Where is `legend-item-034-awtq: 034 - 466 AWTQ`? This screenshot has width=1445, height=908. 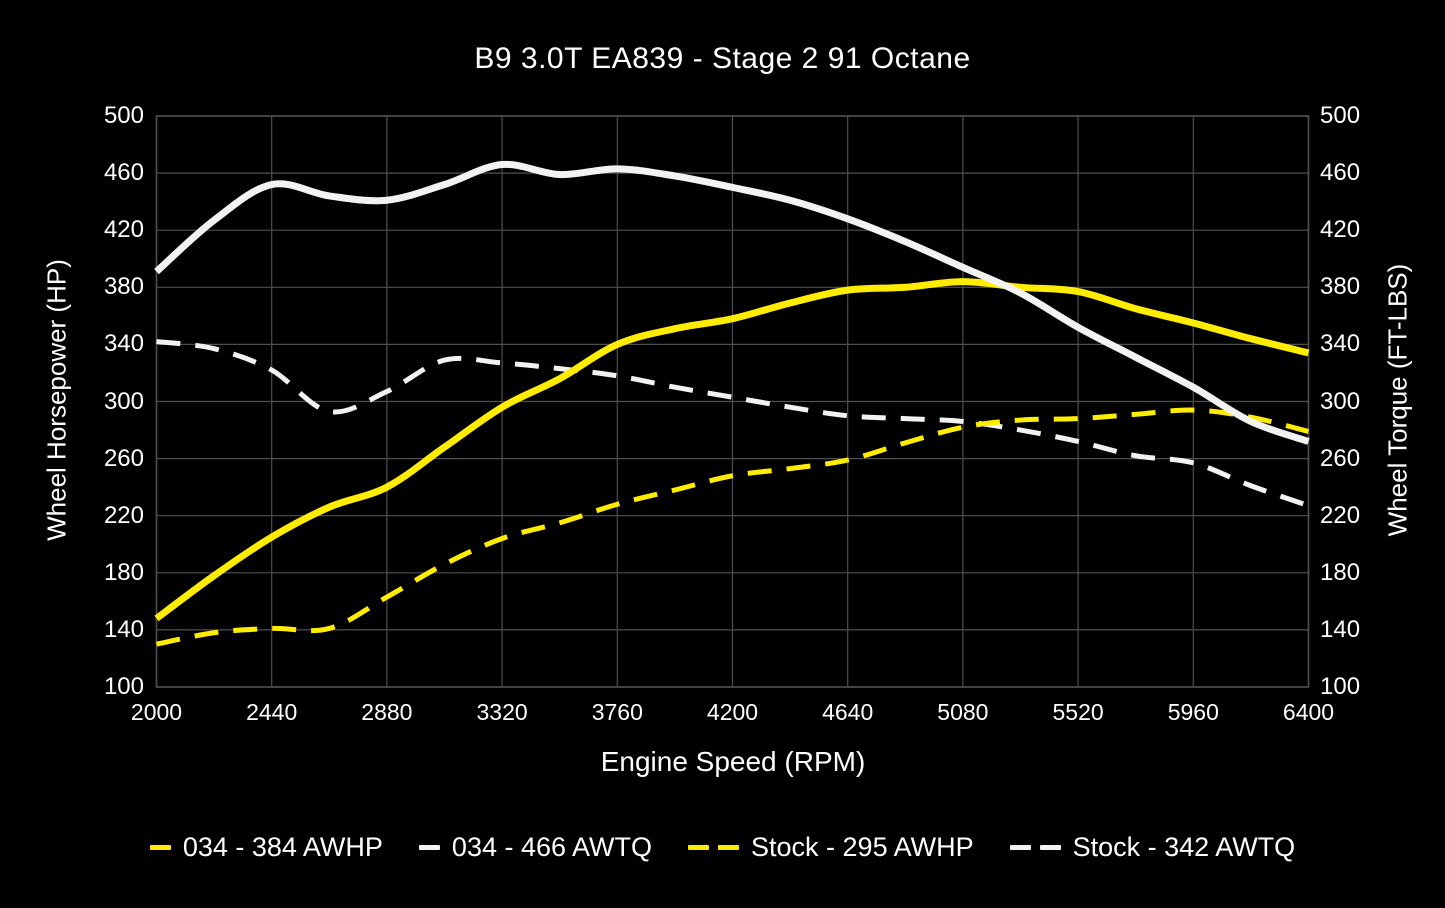
legend-item-034-awtq: 034 - 466 AWTQ is located at coordinates (535, 847).